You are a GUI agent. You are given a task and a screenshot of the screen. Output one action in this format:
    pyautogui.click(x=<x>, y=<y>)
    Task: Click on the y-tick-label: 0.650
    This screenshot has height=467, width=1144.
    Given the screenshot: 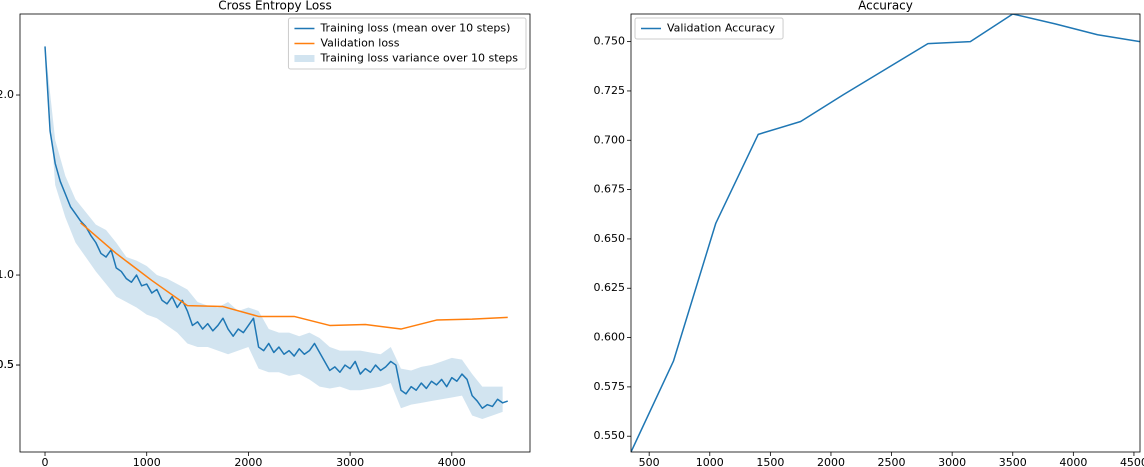 What is the action you would take?
    pyautogui.click(x=610, y=238)
    